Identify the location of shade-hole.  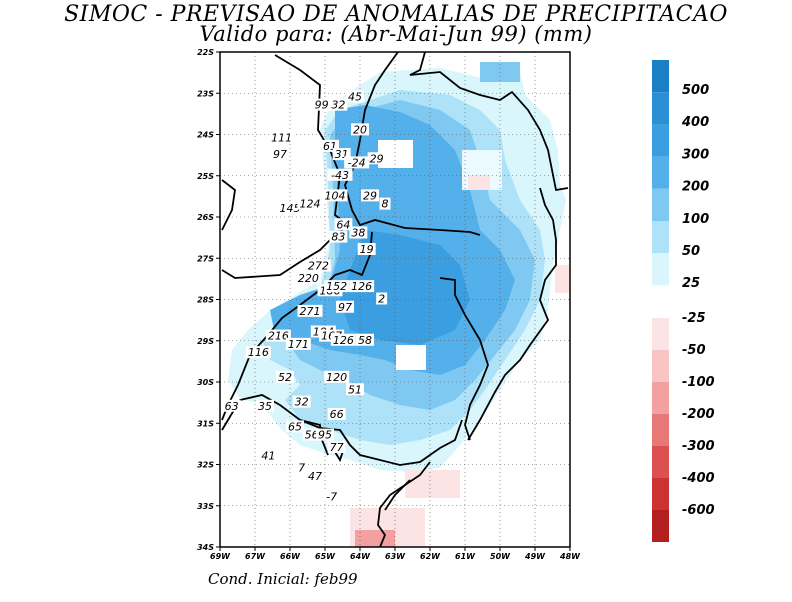
(411, 357).